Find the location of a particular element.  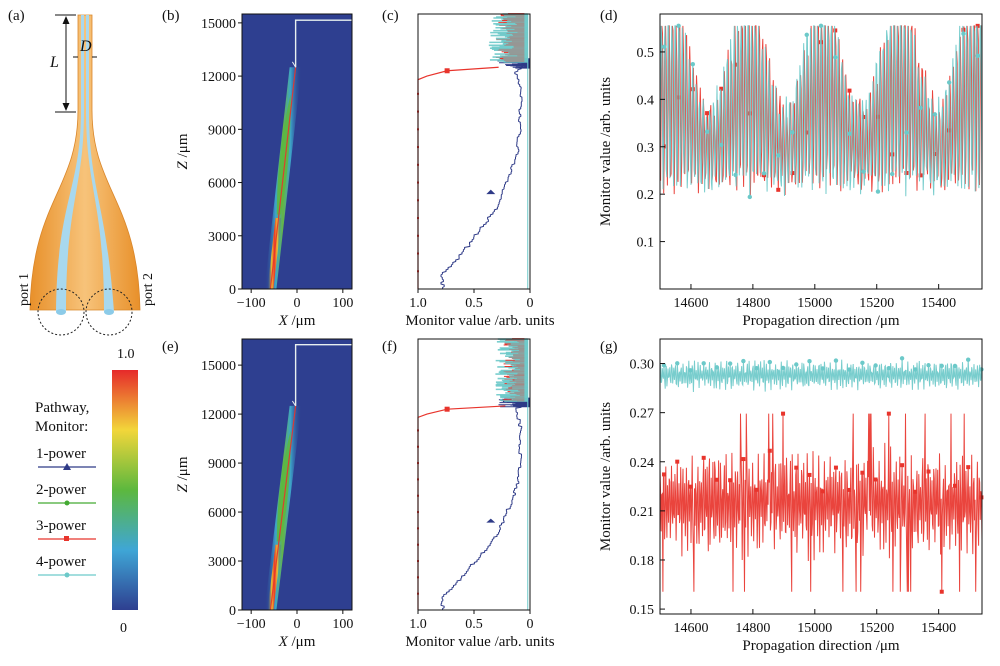

legend-label-4: 4-power is located at coordinates (61, 562).